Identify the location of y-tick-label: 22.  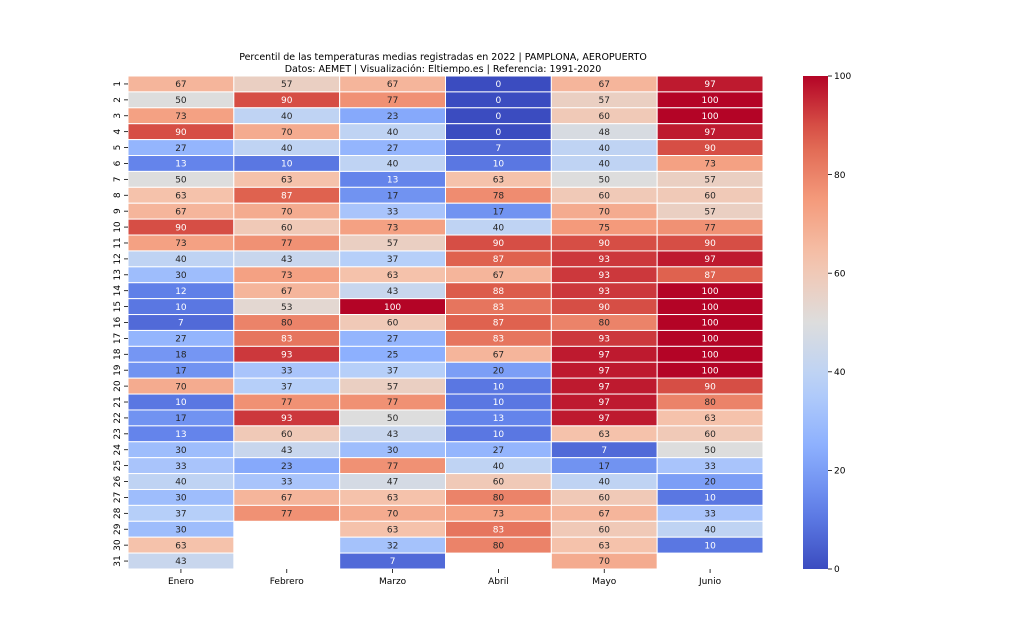
(118, 417).